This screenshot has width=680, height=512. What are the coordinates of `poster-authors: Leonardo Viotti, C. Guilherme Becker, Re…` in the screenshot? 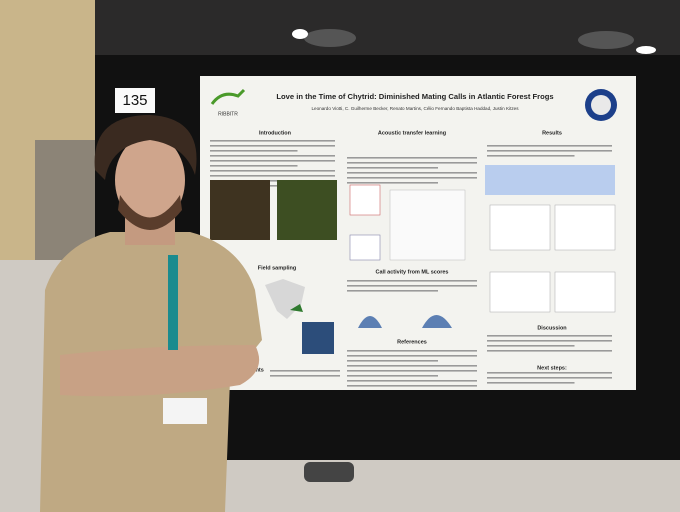 It's located at (416, 108).